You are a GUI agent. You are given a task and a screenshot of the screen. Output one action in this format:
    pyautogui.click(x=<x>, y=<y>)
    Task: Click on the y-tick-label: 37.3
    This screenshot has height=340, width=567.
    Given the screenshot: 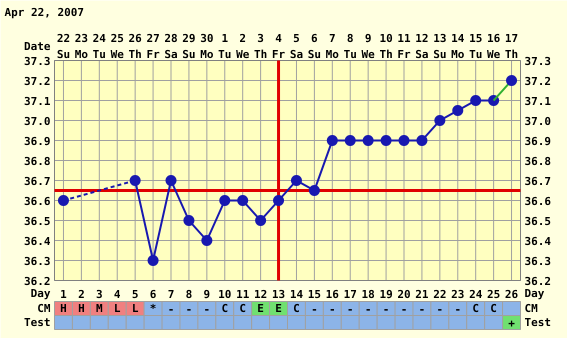 What is the action you would take?
    pyautogui.click(x=37, y=61)
    